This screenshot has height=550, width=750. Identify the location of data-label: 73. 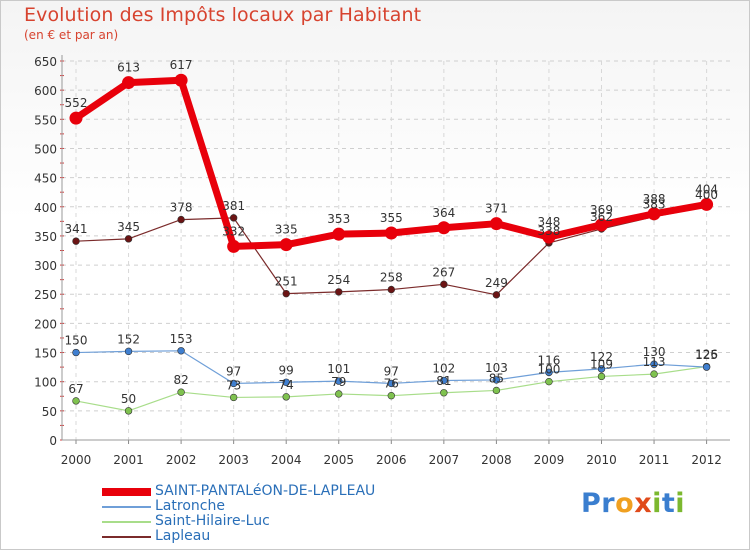
(233, 385).